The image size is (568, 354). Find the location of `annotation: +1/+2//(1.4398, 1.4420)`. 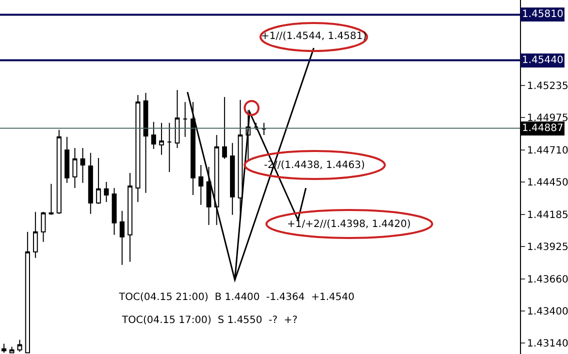

annotation: +1/+2//(1.4398, 1.4420) is located at coordinates (349, 224).